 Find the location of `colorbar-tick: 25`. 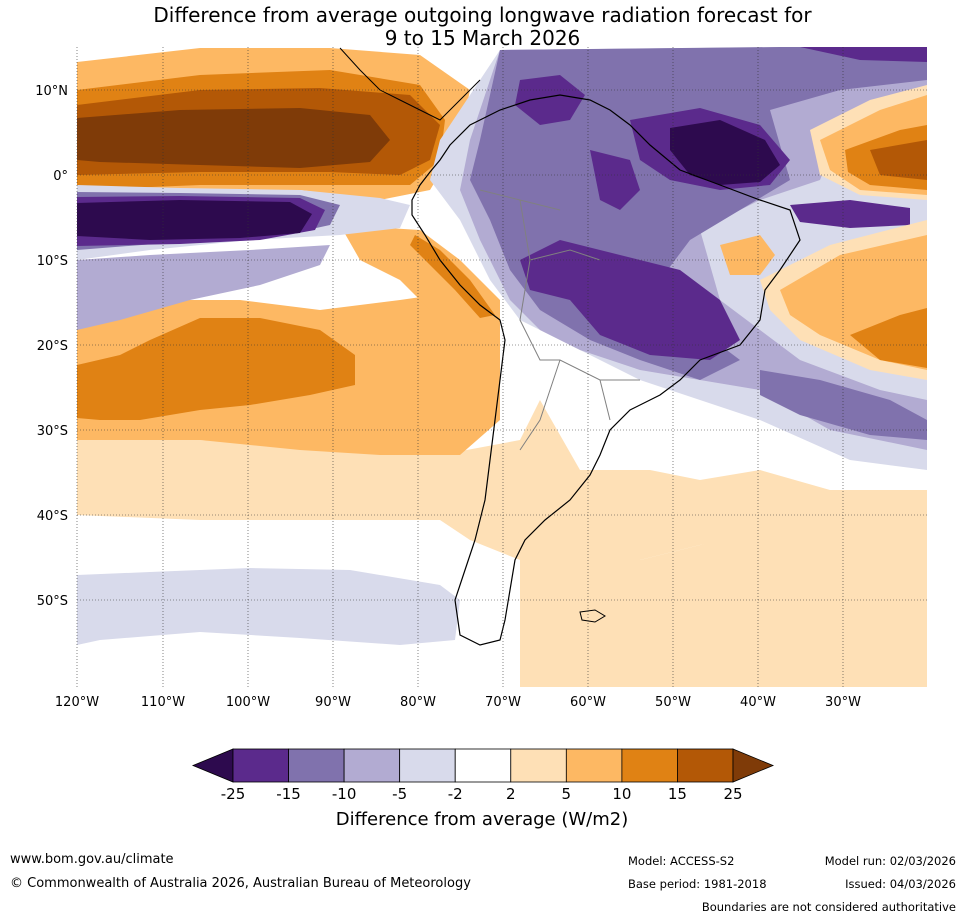

colorbar-tick: 25 is located at coordinates (732, 794).